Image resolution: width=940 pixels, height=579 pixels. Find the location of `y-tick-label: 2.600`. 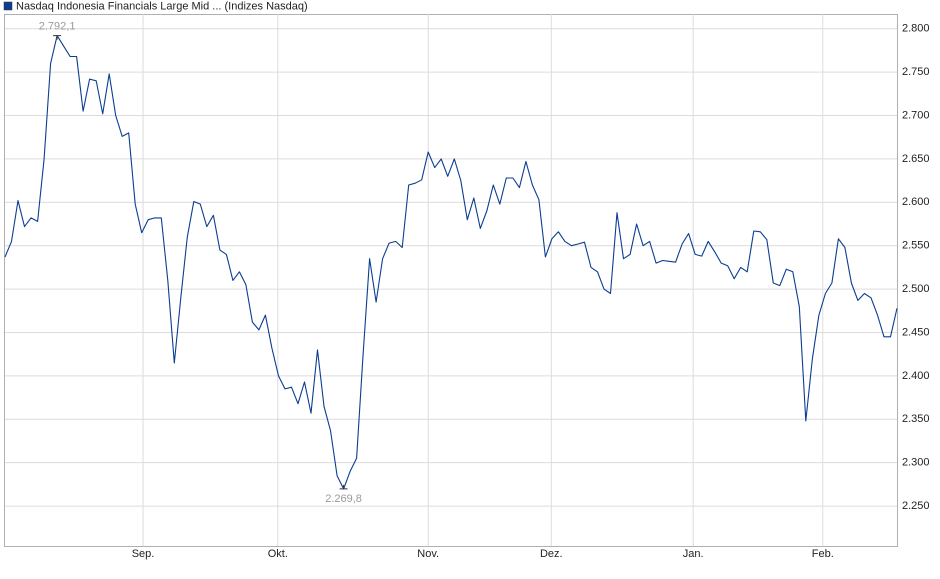

y-tick-label: 2.600 is located at coordinates (916, 202).